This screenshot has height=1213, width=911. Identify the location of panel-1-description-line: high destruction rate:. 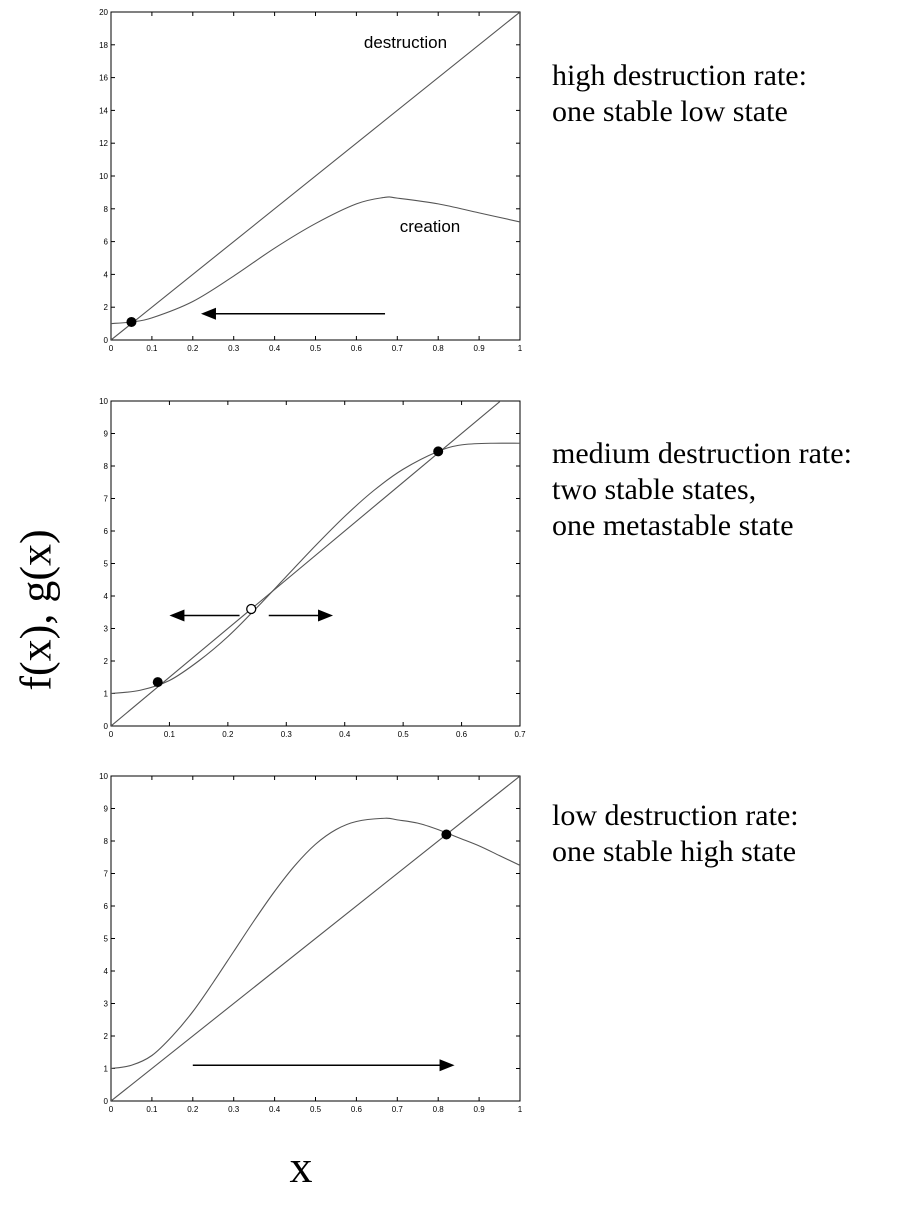
(679, 75).